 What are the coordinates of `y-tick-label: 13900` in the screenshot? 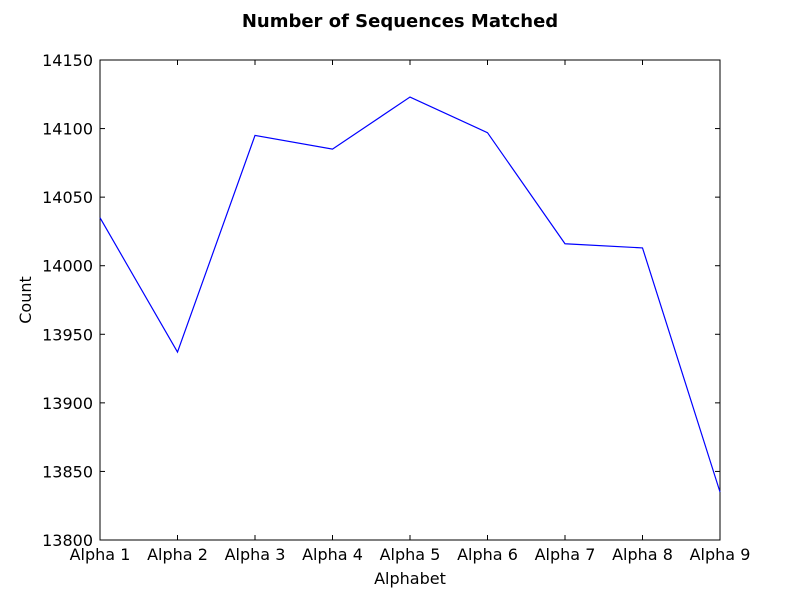 It's located at (67, 403).